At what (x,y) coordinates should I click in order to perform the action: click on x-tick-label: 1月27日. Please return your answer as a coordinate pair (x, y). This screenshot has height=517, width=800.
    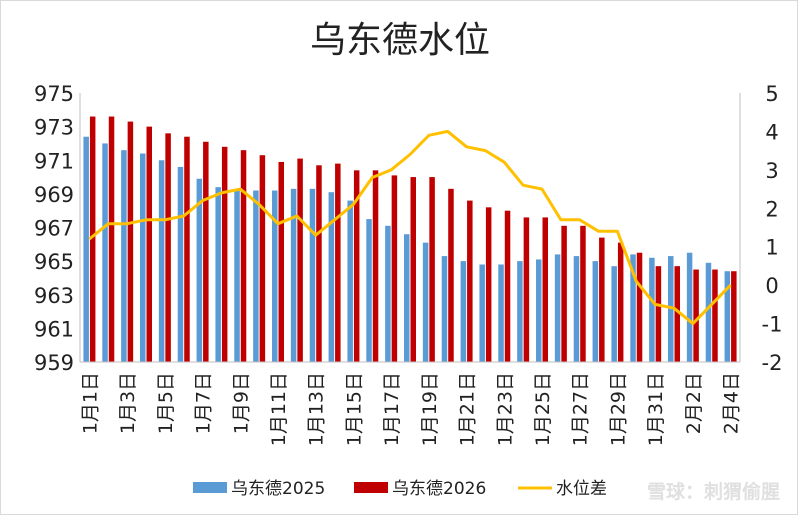
    Looking at the image, I should click on (581, 409).